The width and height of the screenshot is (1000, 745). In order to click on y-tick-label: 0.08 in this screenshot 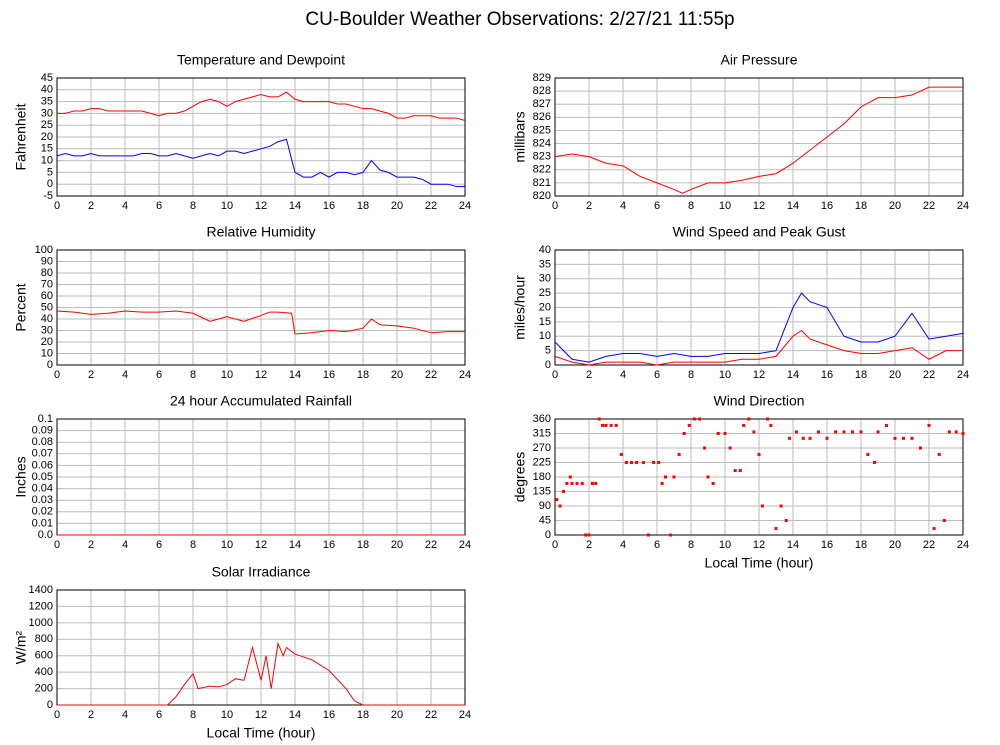, I will do `click(42, 442)`.